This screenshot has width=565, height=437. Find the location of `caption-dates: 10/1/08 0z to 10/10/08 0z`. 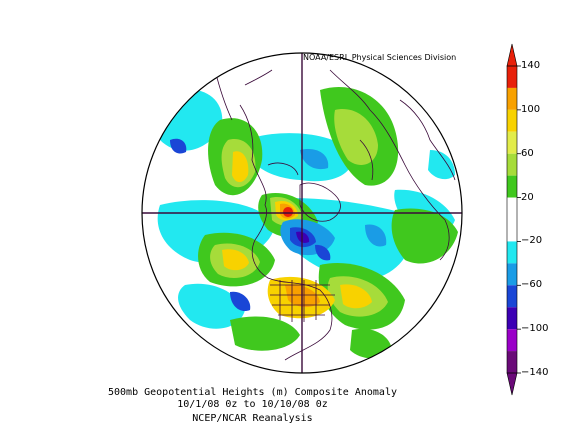

caption-dates: 10/1/08 0z to 10/10/08 0z is located at coordinates (252, 404).